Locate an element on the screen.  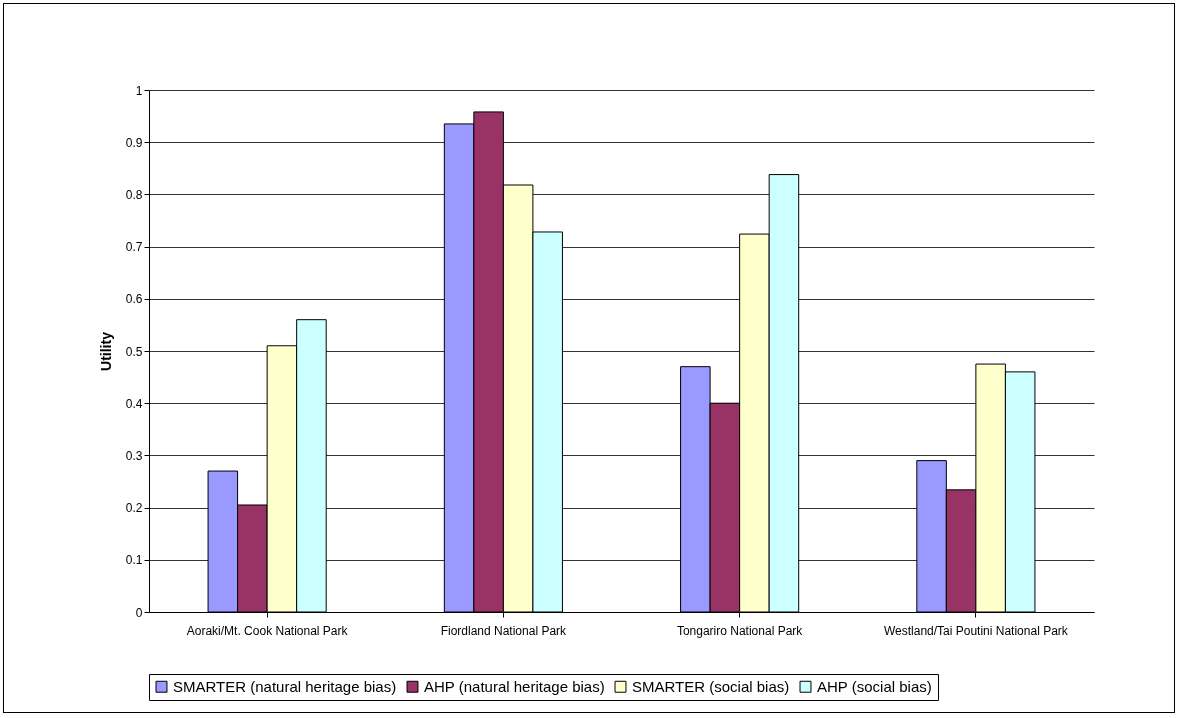
y-axis-title: Utility is located at coordinates (105, 351).